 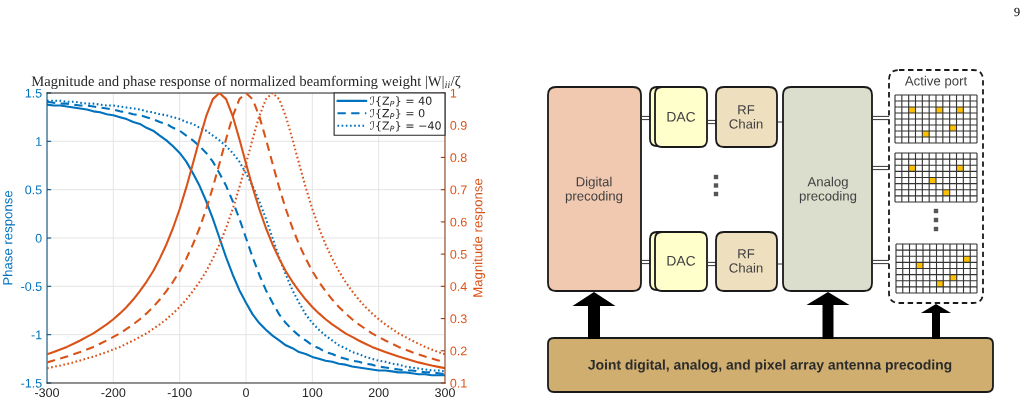 What do you see at coordinates (458, 351) in the screenshot?
I see `y2-tick-label: 0.2` at bounding box center [458, 351].